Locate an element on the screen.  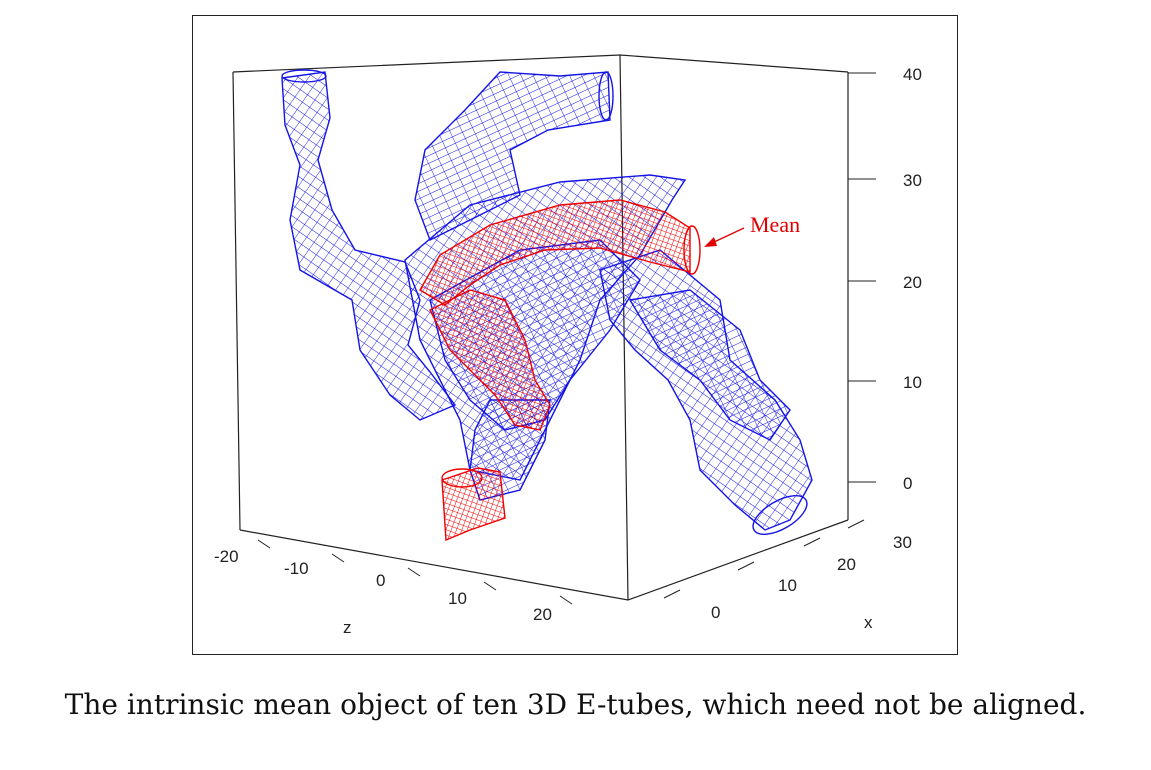
mean-annotation: Mean is located at coordinates (752, 229).